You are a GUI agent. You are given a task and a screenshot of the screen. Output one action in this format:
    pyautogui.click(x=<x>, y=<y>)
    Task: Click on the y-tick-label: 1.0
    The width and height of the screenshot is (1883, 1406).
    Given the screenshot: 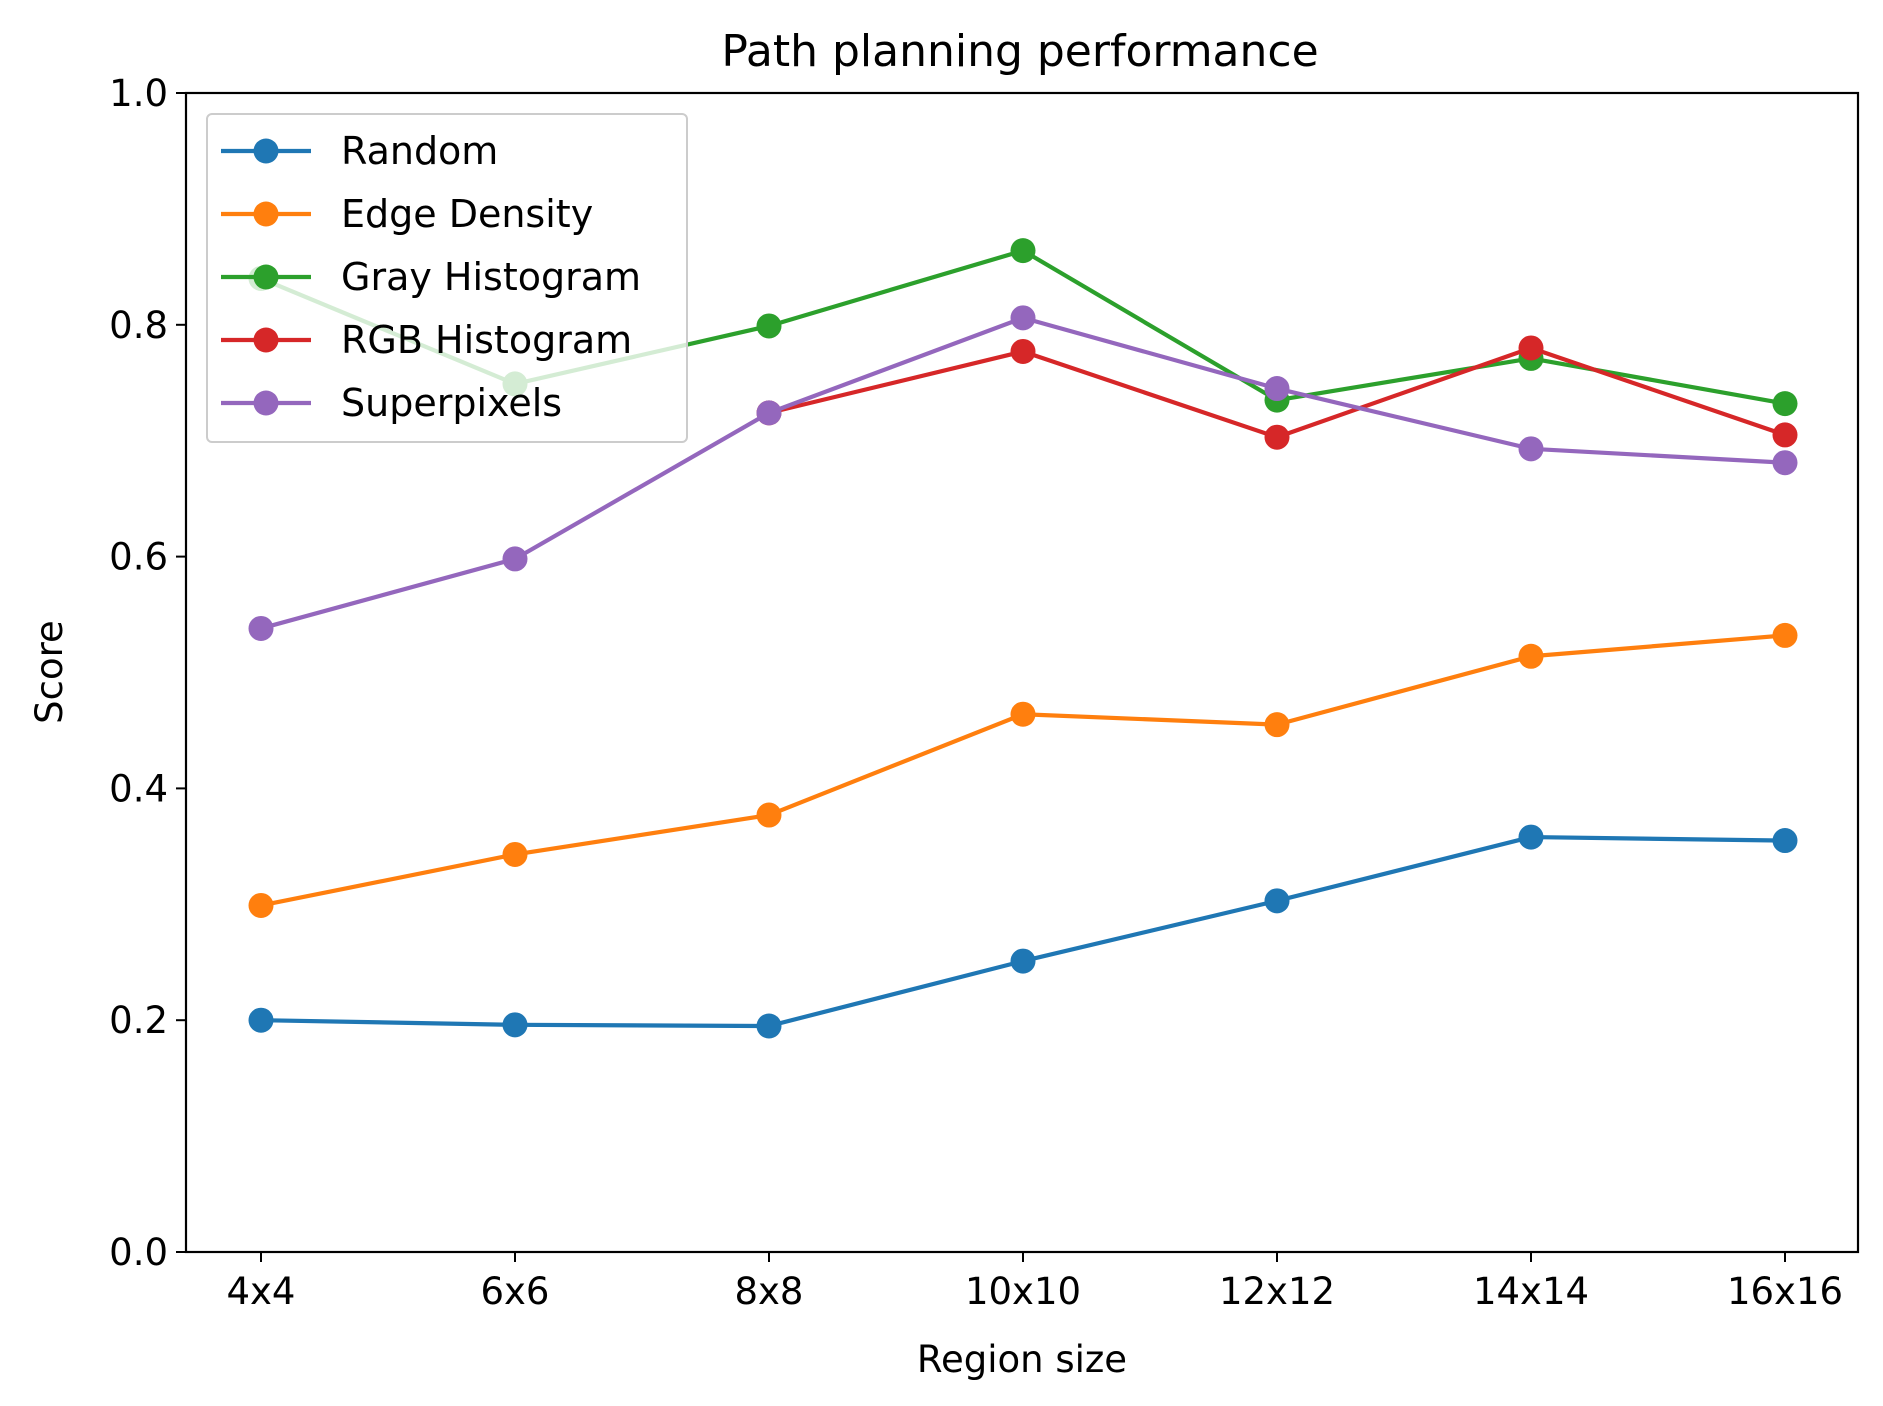 What is the action you would take?
    pyautogui.click(x=138, y=93)
    